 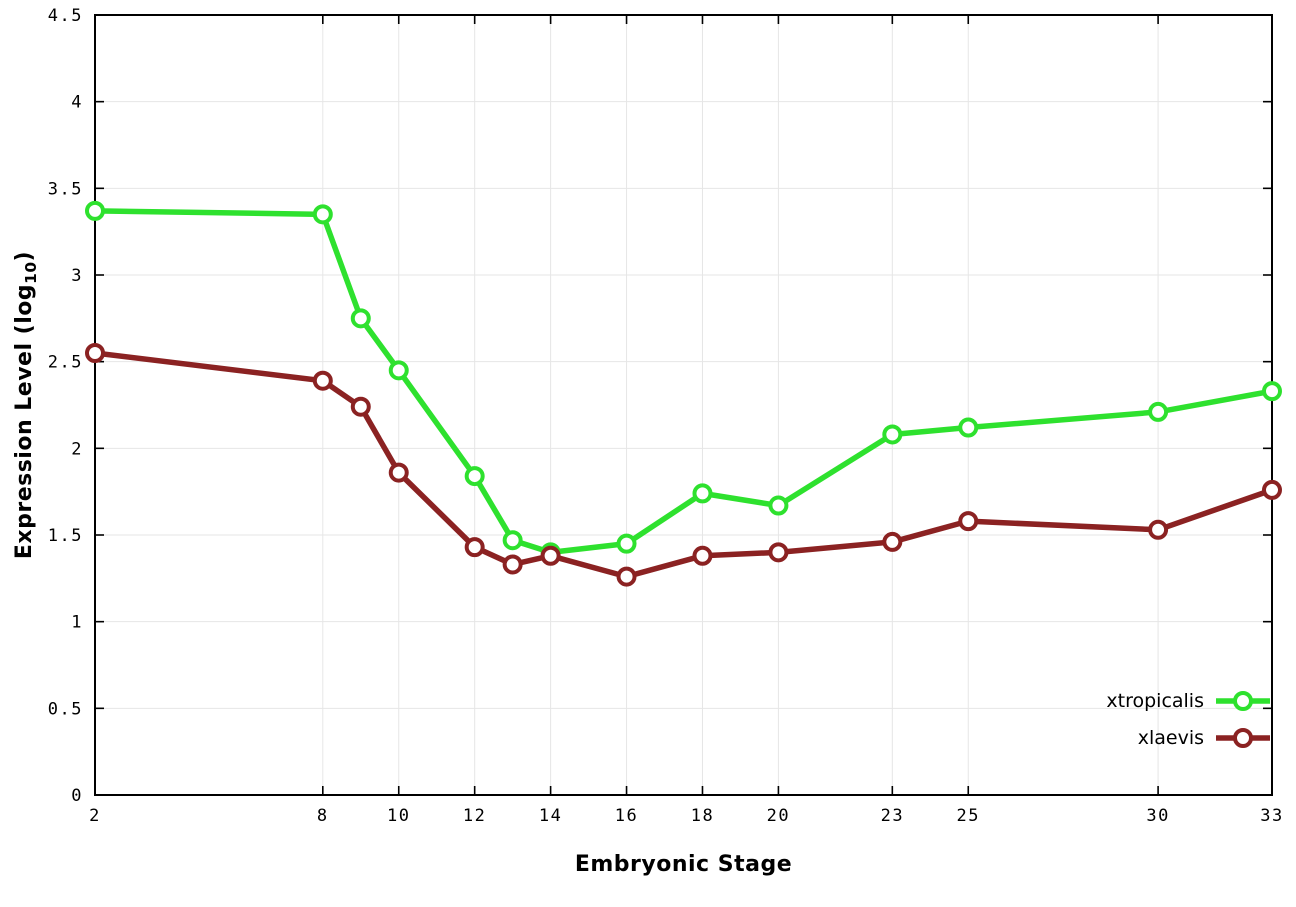 I want to click on y-tick-label: 2.5, so click(x=65, y=363).